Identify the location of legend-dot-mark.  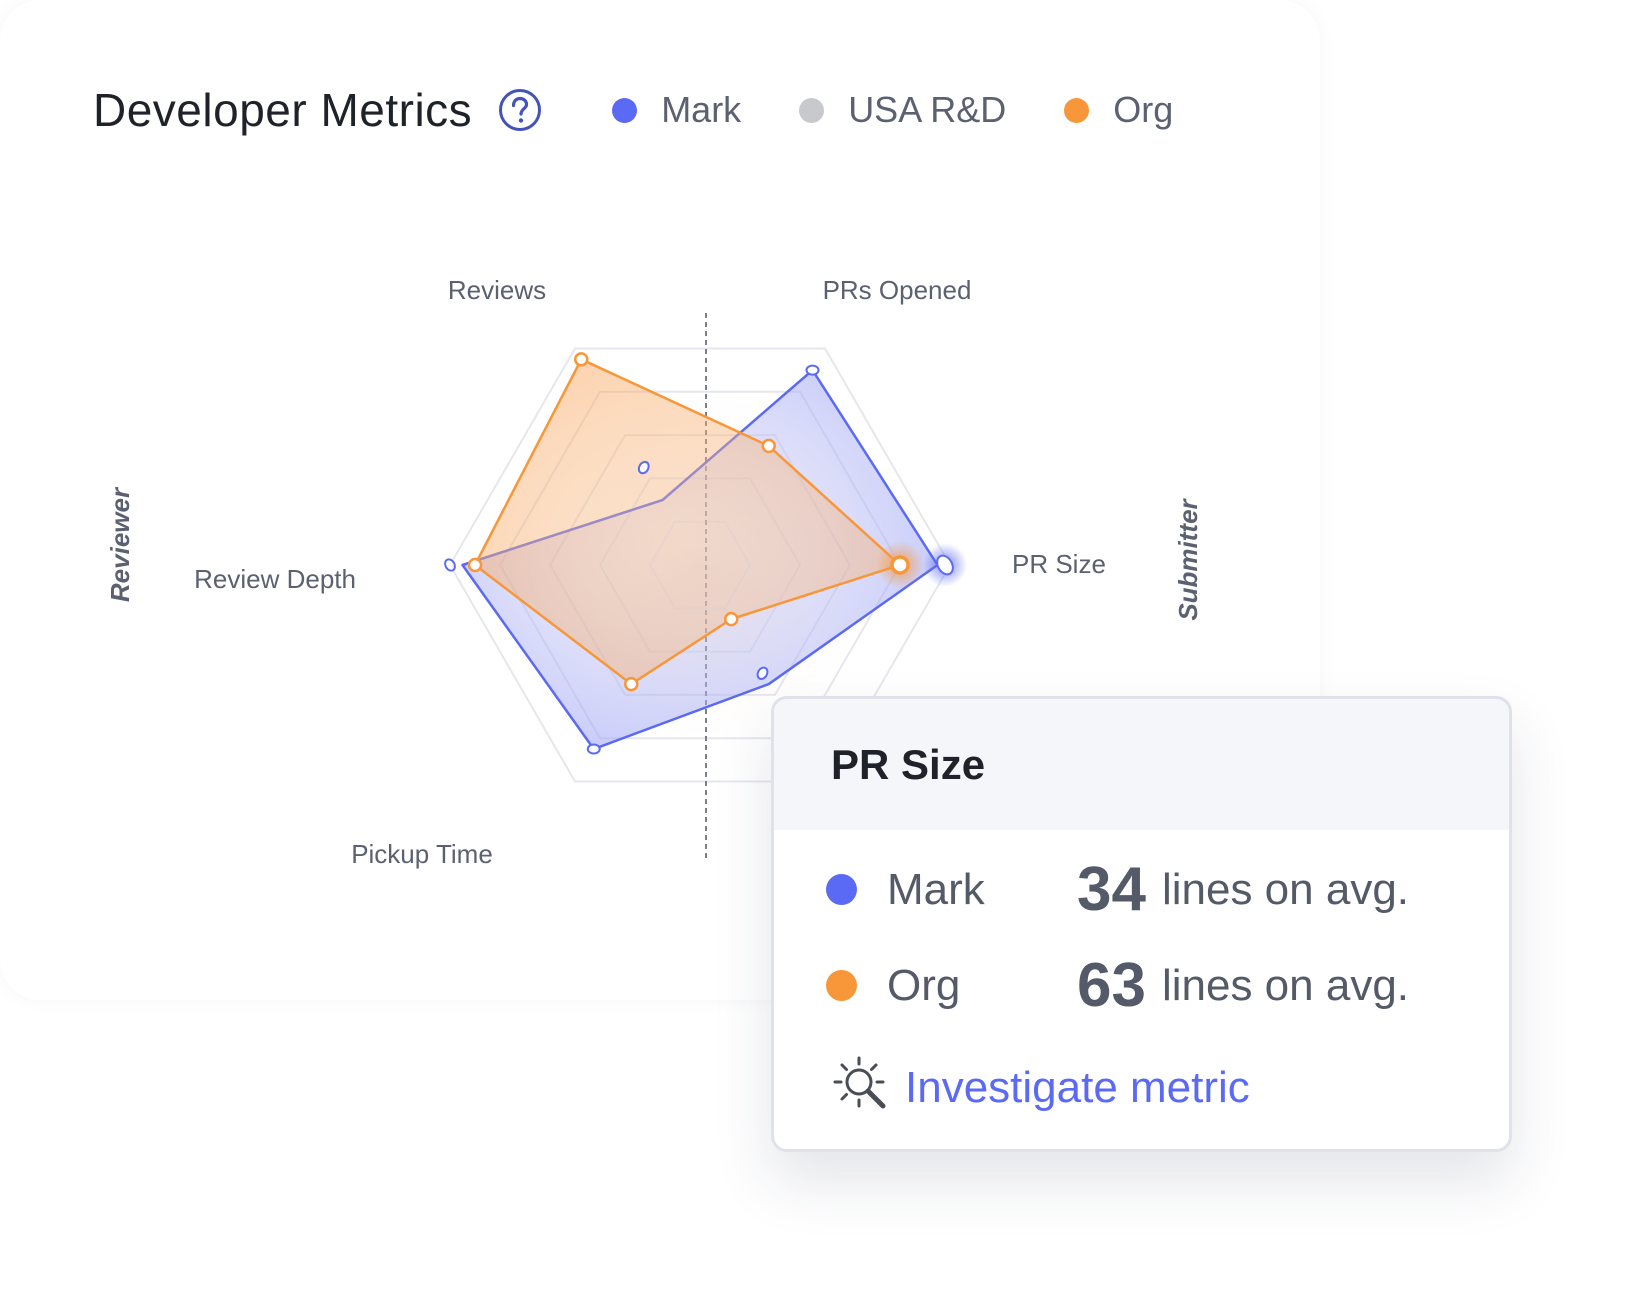
(625, 110).